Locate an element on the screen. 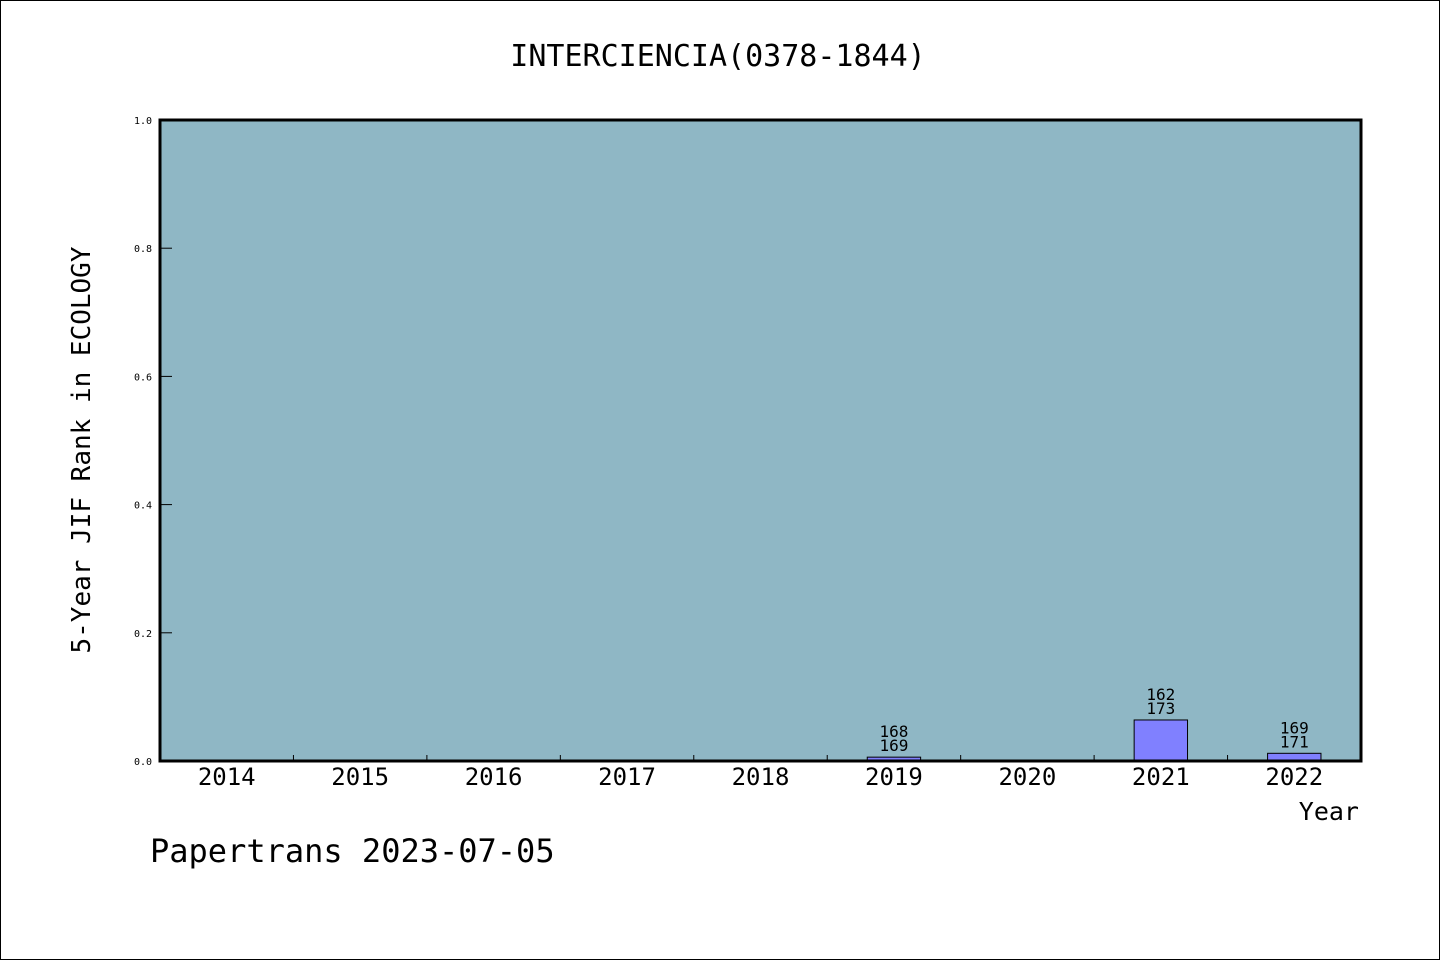 The width and height of the screenshot is (1440, 960). x-tick-label: 2015 is located at coordinates (360, 777).